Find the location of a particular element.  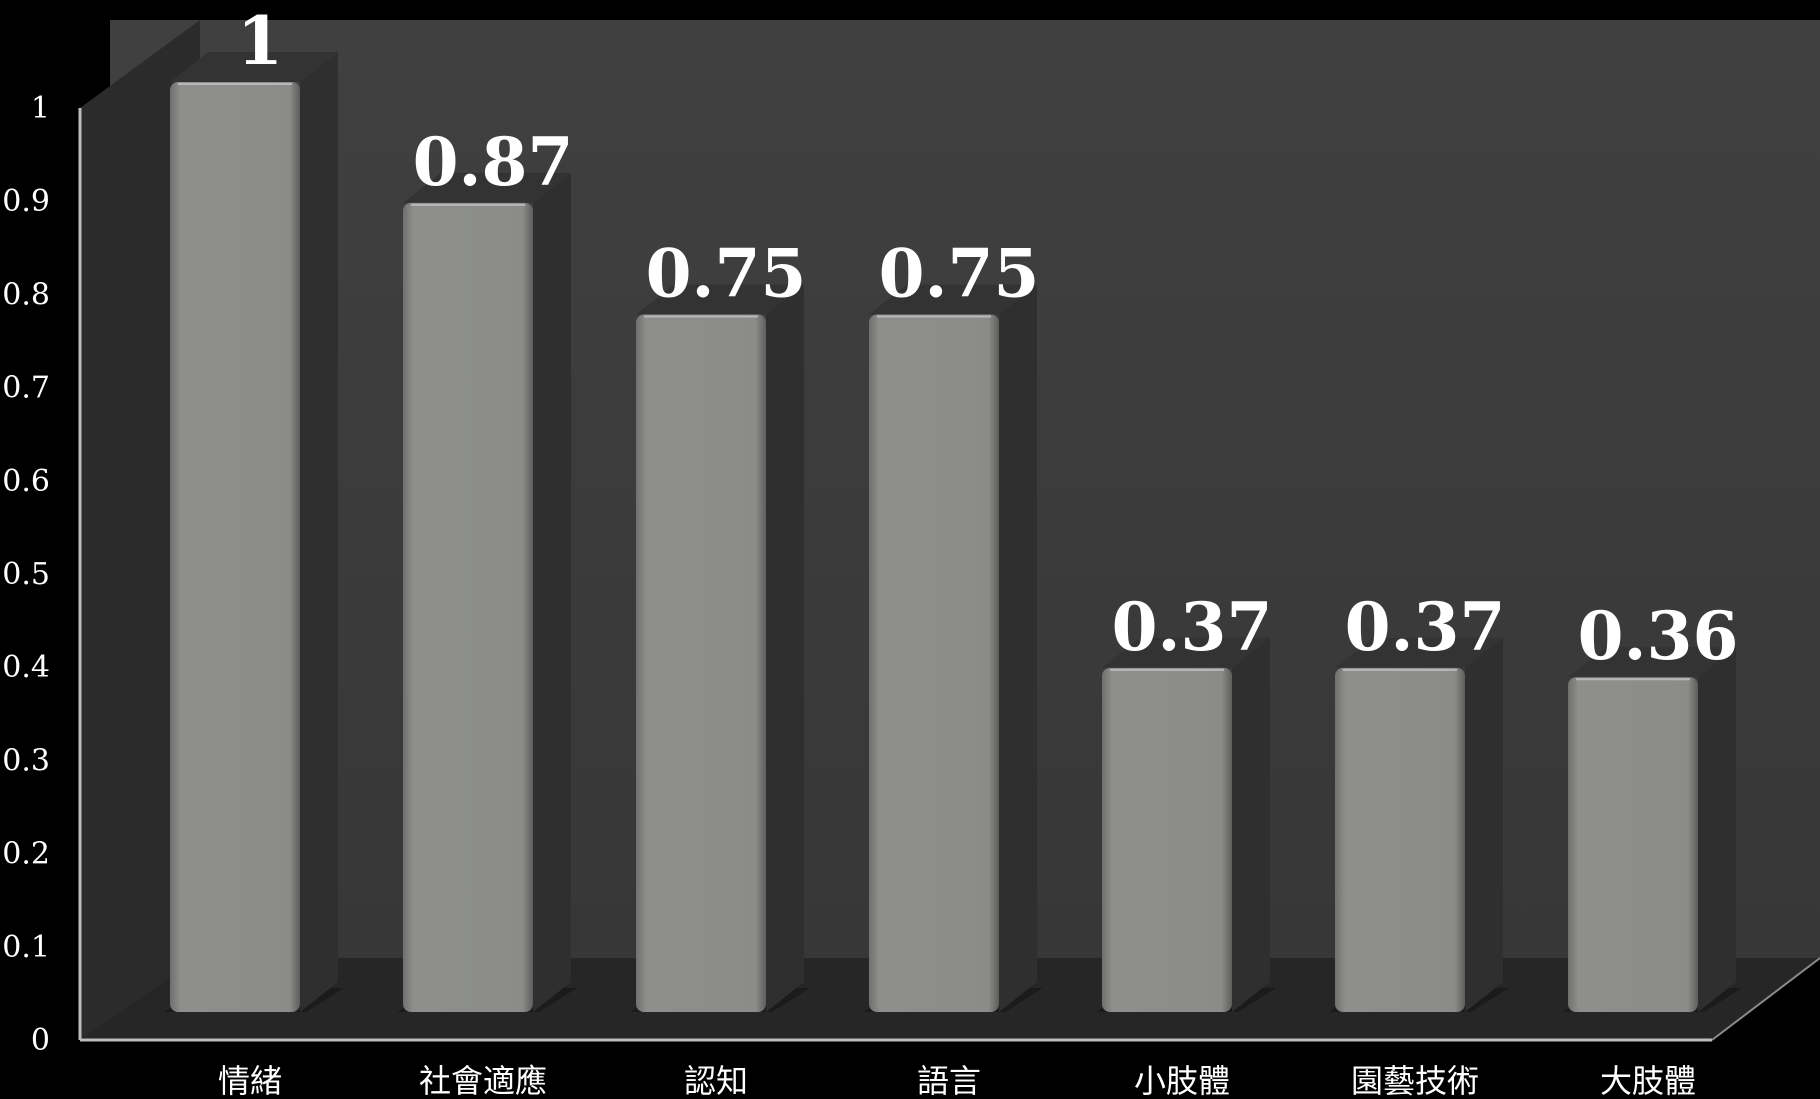

x-category-label: 小肢體 is located at coordinates (1182, 1080).